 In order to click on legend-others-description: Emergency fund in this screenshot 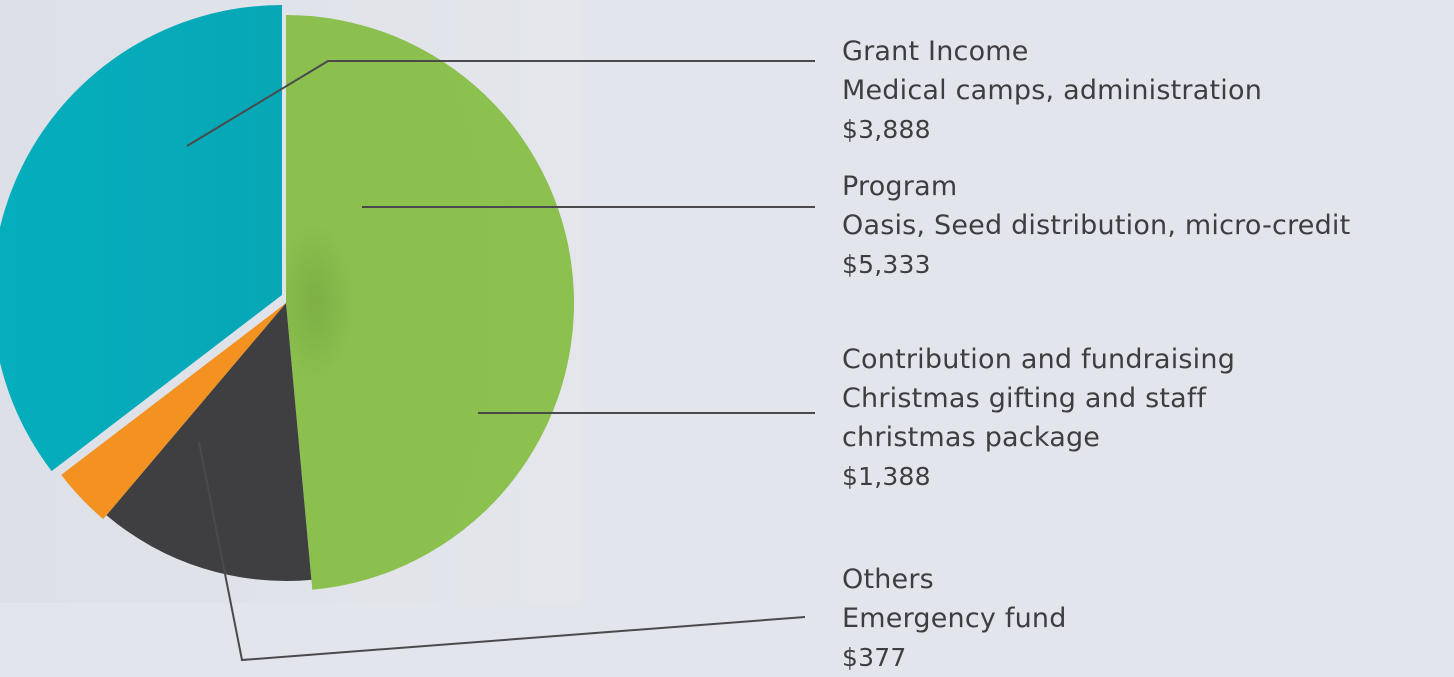, I will do `click(954, 618)`.